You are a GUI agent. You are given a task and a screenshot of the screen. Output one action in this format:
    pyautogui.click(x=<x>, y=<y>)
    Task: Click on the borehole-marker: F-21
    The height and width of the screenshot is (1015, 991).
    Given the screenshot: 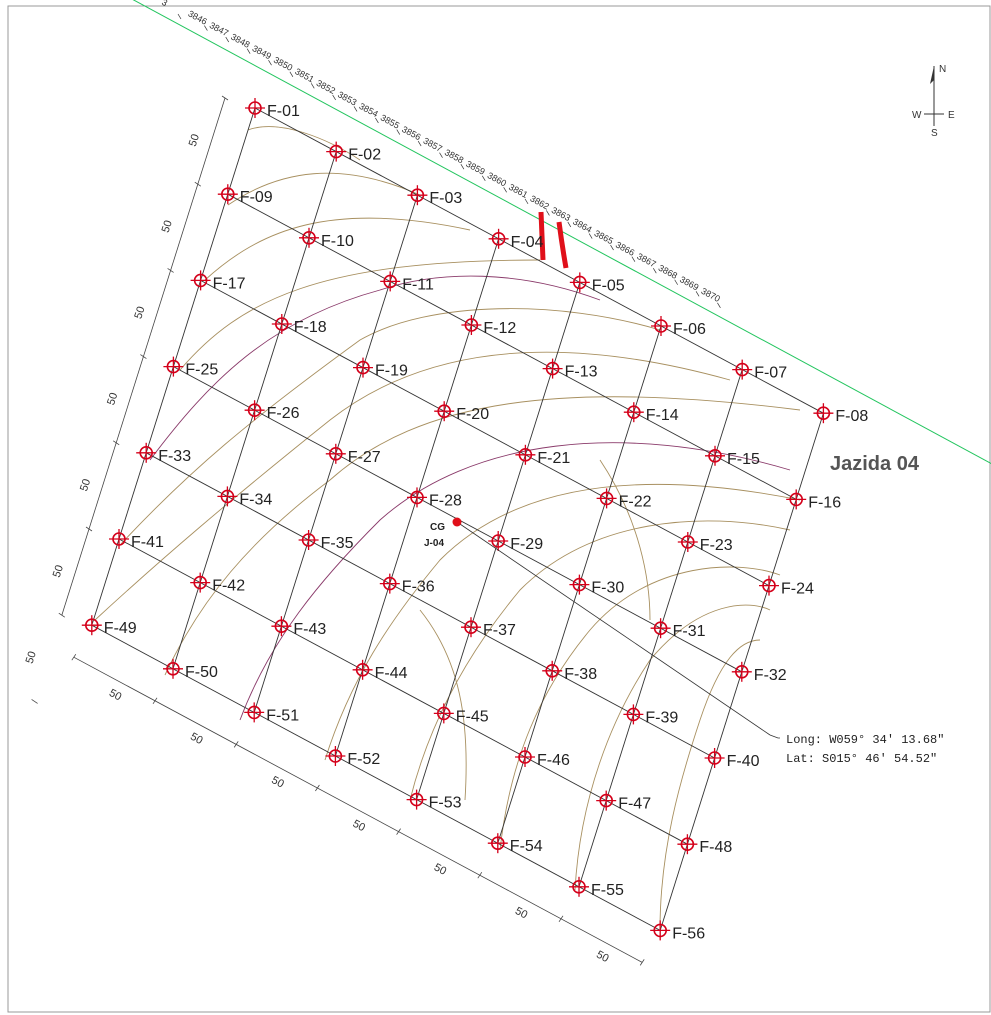 What is the action you would take?
    pyautogui.click(x=542, y=455)
    